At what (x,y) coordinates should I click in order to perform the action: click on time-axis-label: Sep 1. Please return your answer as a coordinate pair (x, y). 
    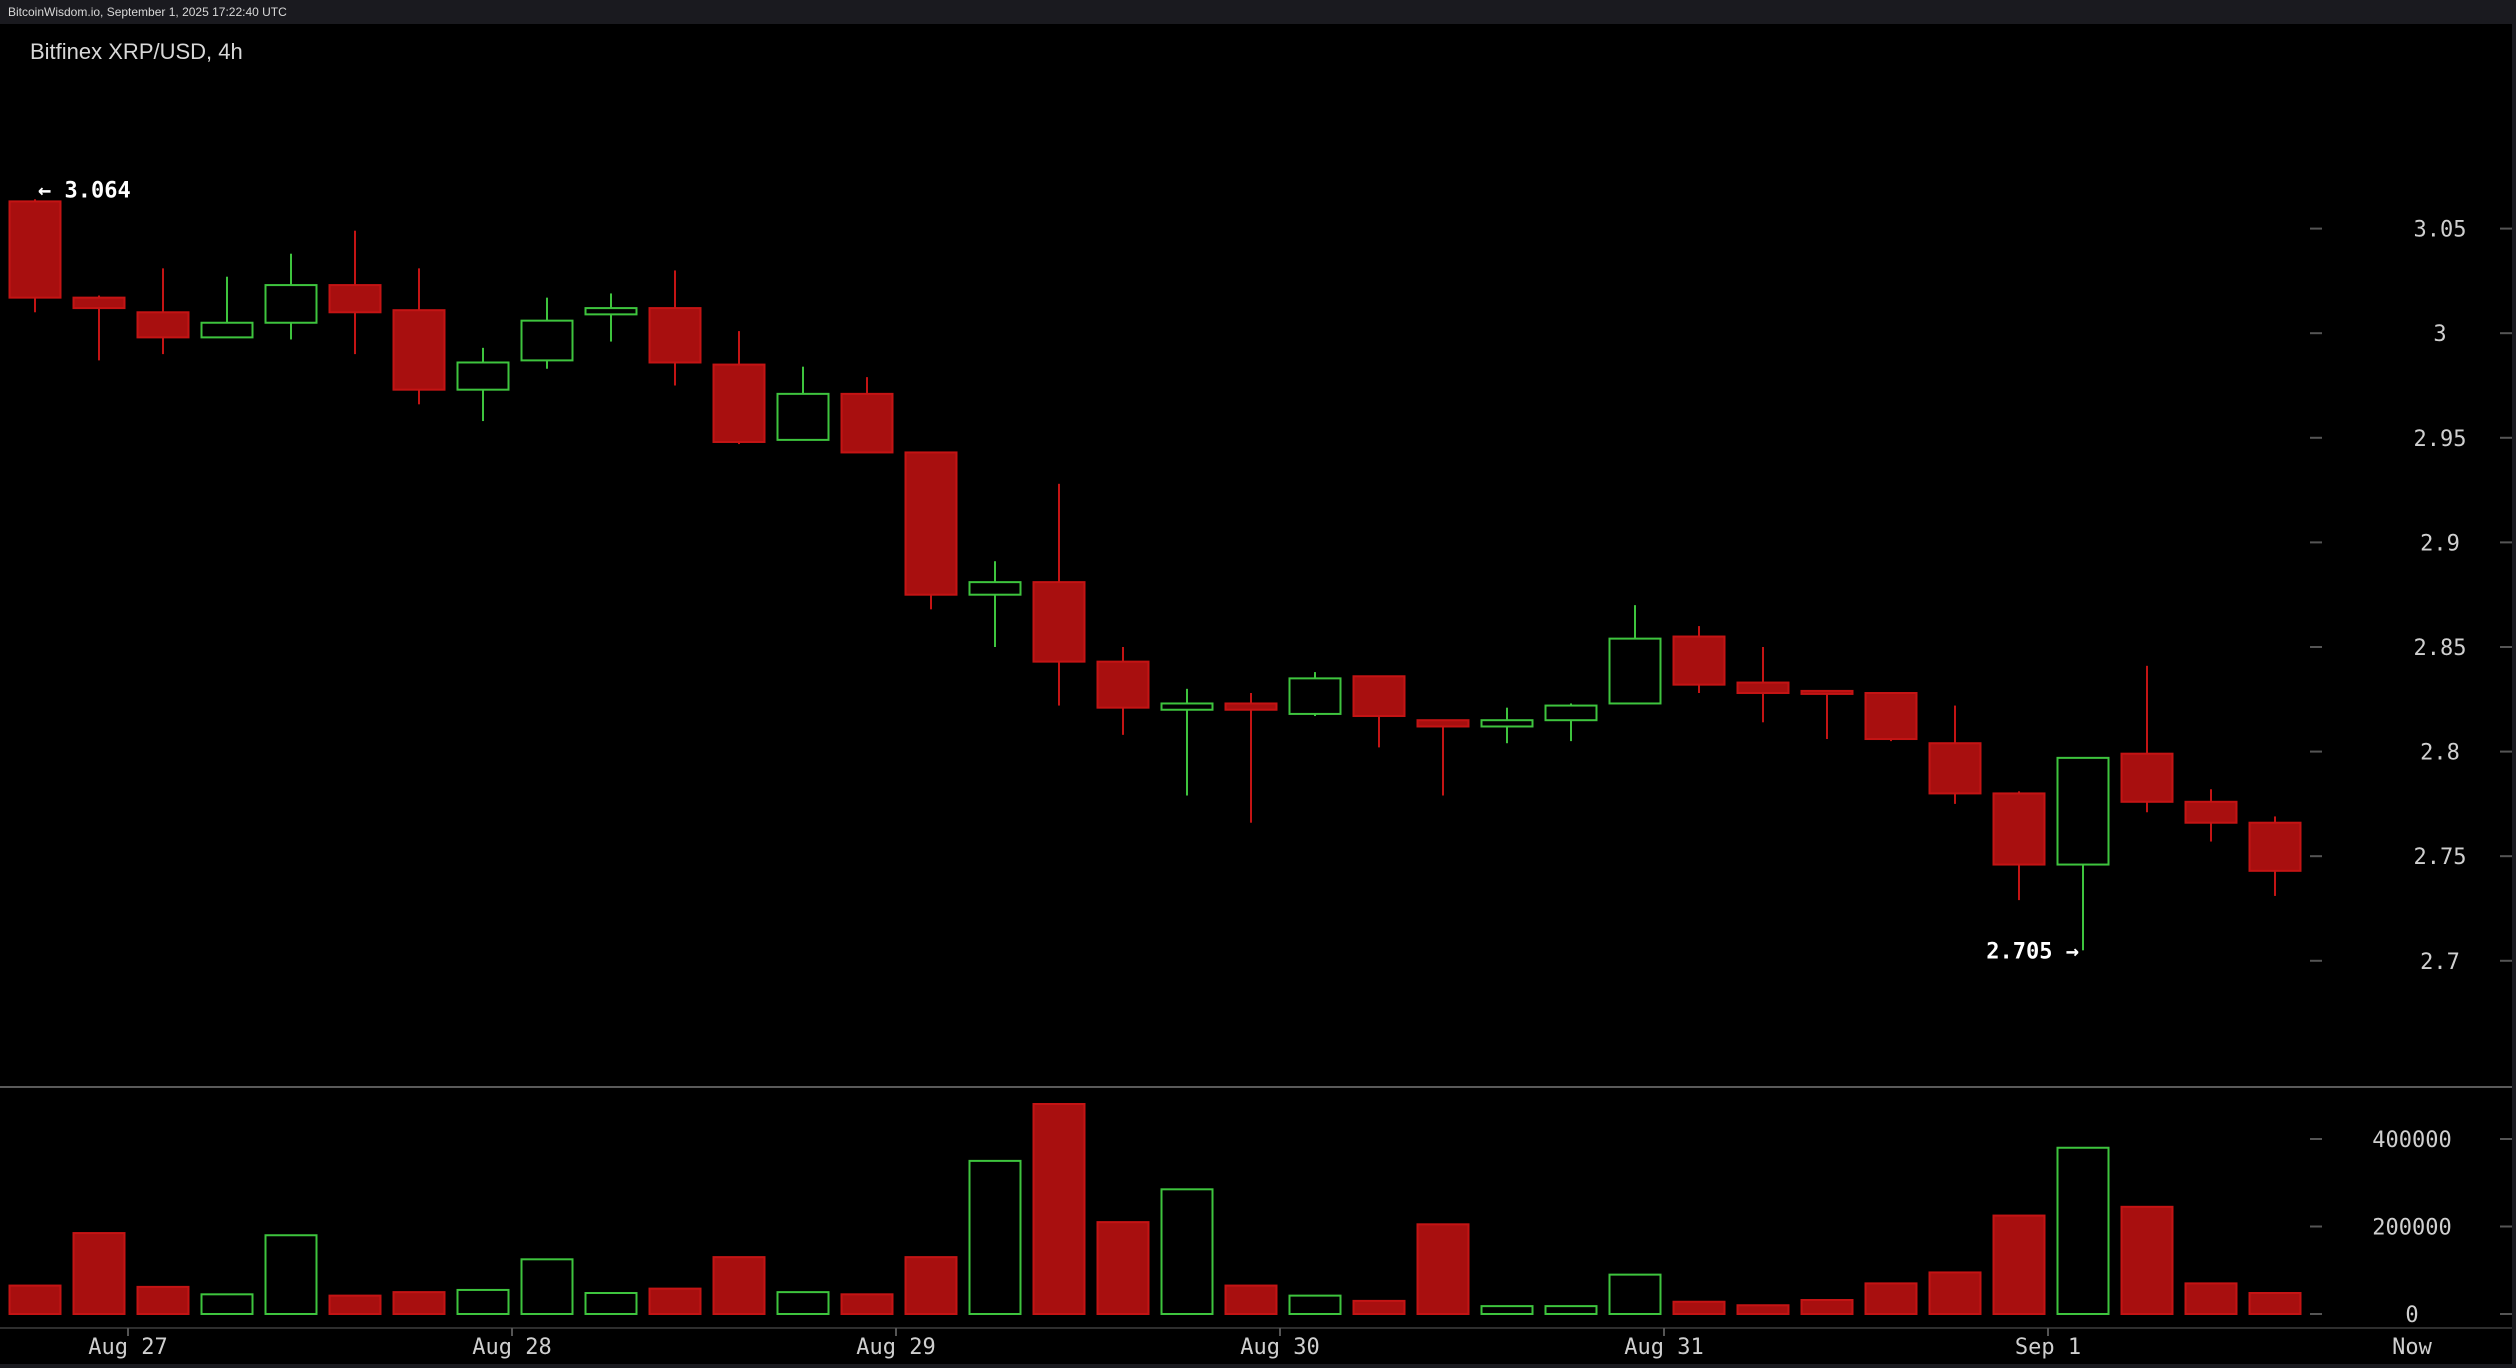
    Looking at the image, I should click on (2048, 1347).